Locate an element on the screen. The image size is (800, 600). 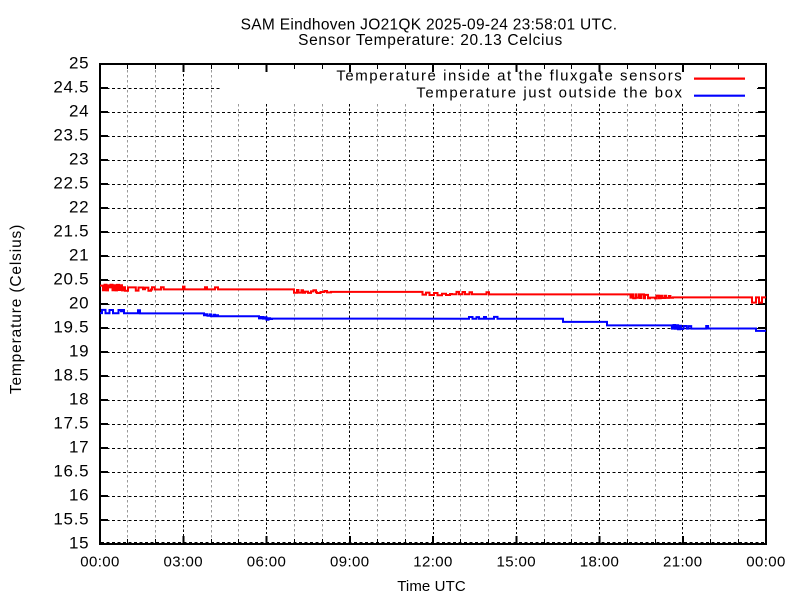
svg-text: 20.5 is located at coordinates (71, 278).